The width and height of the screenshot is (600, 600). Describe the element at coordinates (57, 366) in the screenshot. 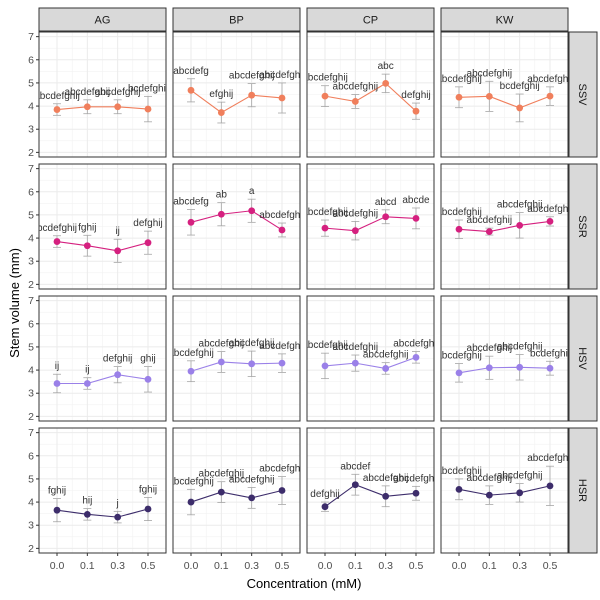

I see `significance-label: ij` at that location.